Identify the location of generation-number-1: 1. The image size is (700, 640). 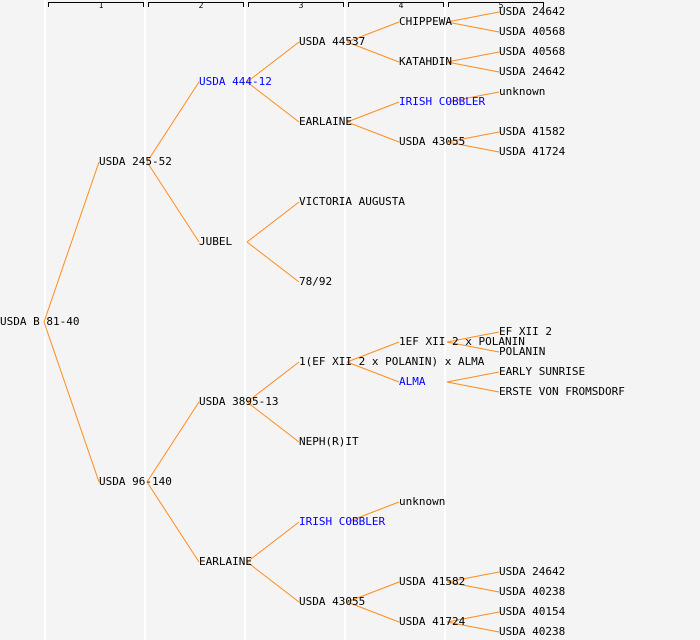
(101, 5).